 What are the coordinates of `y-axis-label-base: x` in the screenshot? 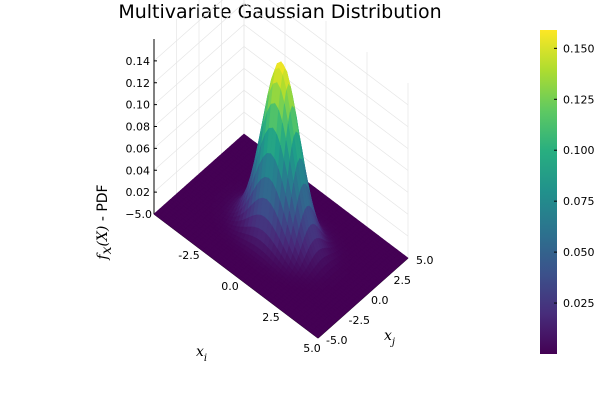 It's located at (388, 336).